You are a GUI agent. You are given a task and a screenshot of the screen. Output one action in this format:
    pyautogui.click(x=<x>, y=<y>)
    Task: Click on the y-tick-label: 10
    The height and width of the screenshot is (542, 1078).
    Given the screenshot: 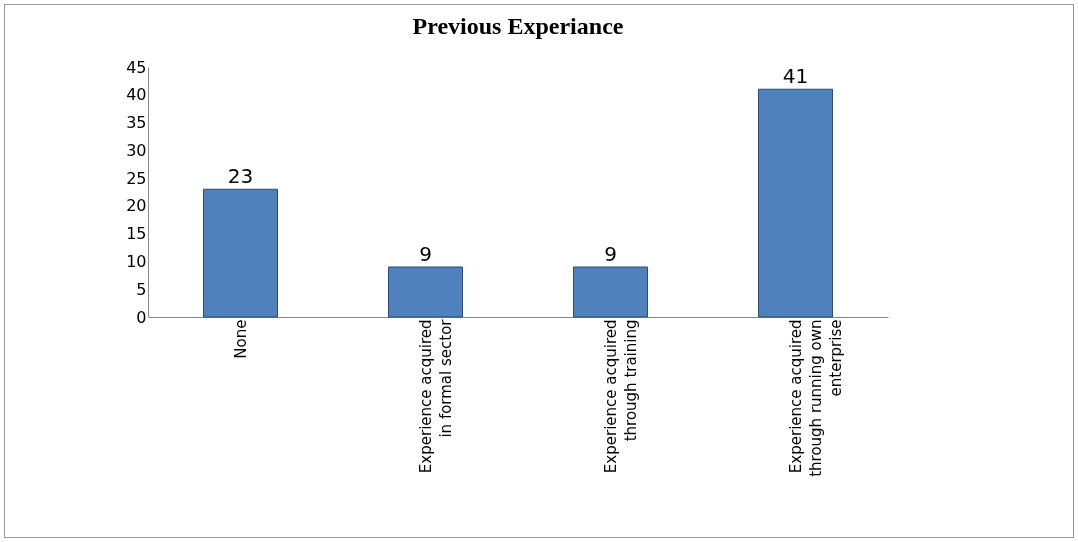 What is the action you would take?
    pyautogui.click(x=136, y=261)
    